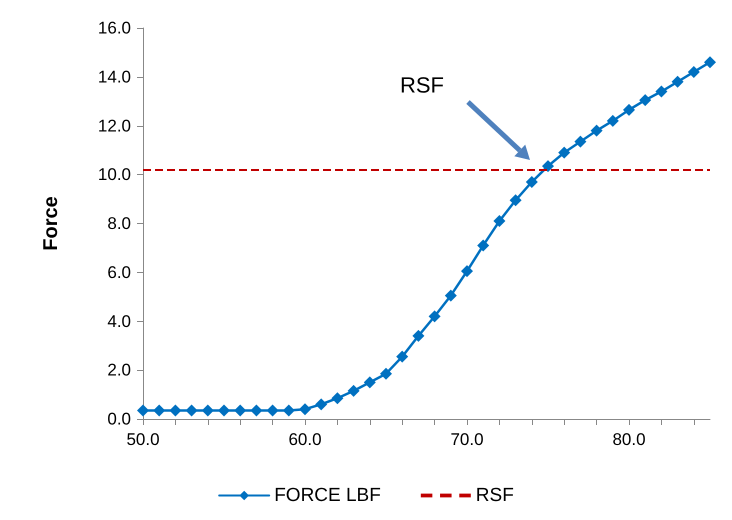 Image resolution: width=732 pixels, height=520 pixels. Describe the element at coordinates (629, 439) in the screenshot. I see `x-tick-label: 80.0` at that location.